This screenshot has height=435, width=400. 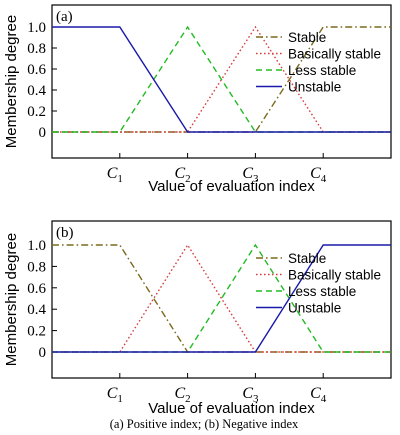 I want to click on figure-caption: (a) Positive index; (b) Negative index, so click(x=204, y=424).